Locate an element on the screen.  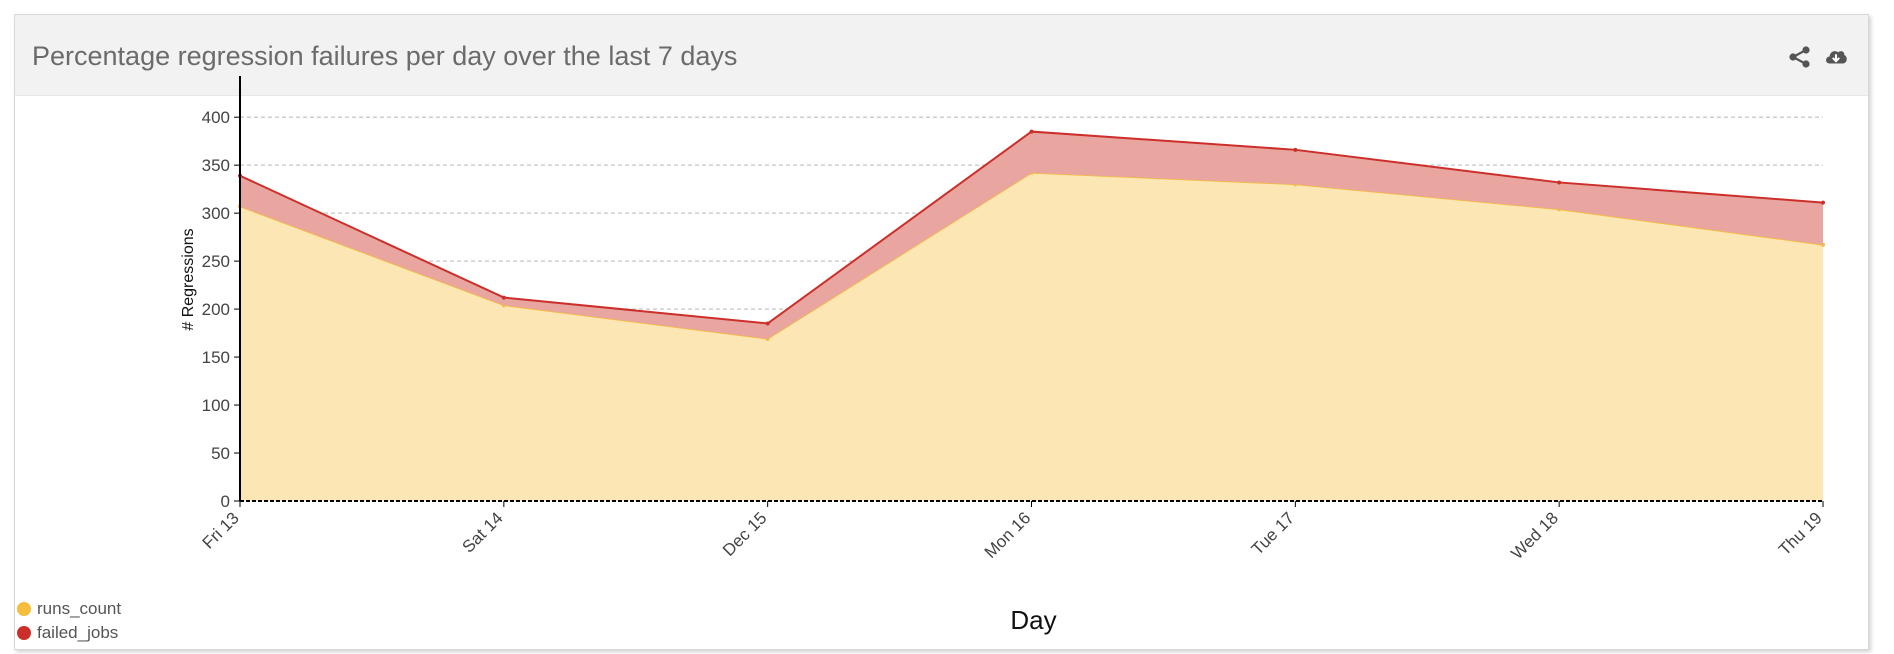
y-tick-label: 50 is located at coordinates (220, 453).